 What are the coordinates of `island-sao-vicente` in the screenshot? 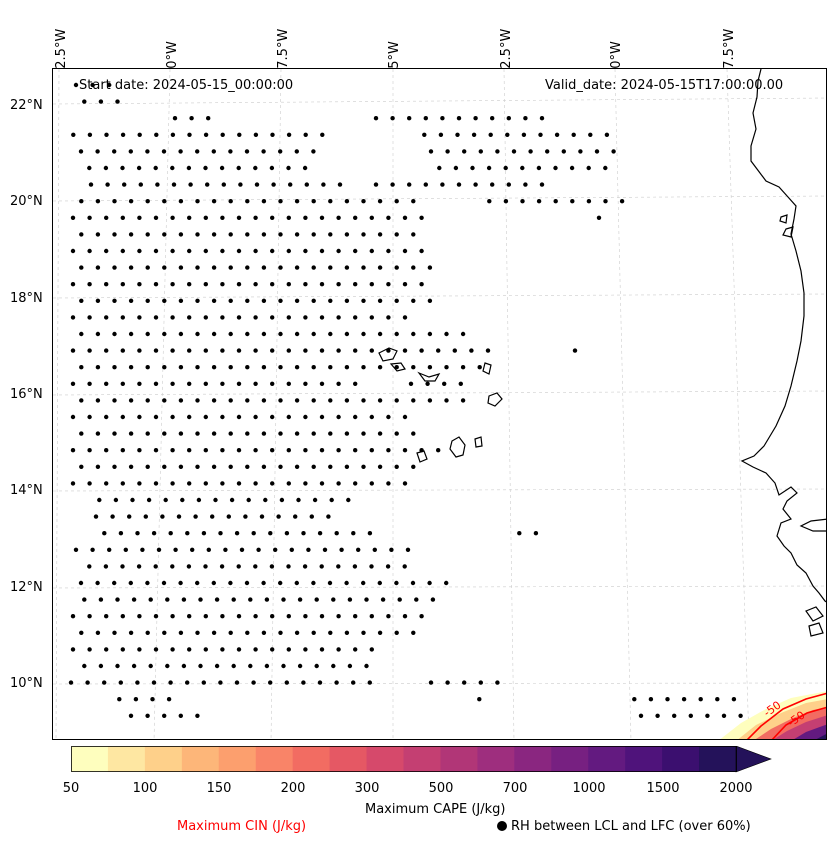 It's located at (397, 367).